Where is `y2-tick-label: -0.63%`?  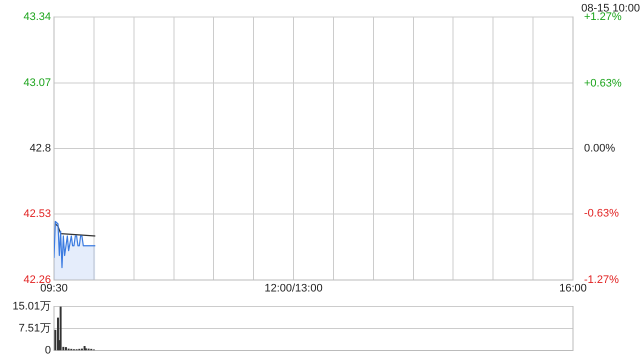 y2-tick-label: -0.63% is located at coordinates (602, 214).